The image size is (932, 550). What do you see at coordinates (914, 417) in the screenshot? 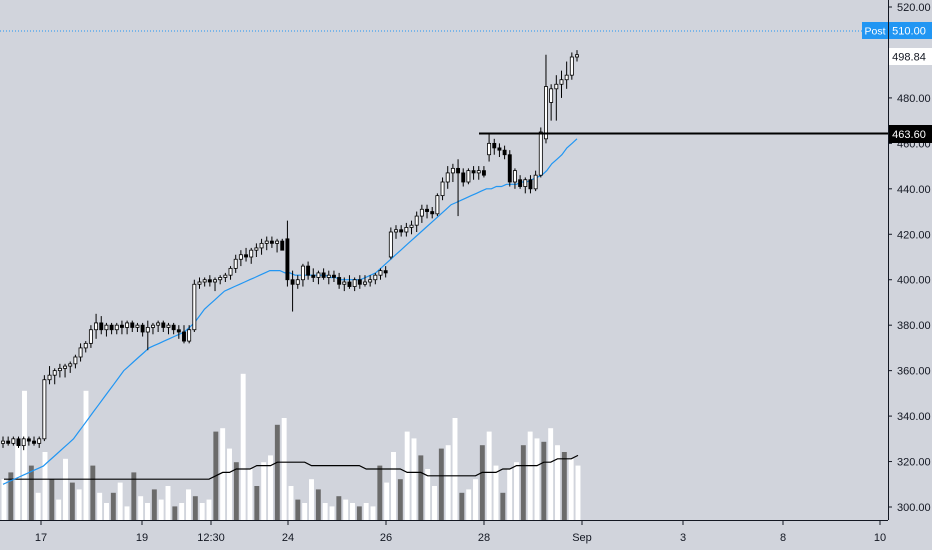
I see `price-tick-label: 340.00` at bounding box center [914, 417].